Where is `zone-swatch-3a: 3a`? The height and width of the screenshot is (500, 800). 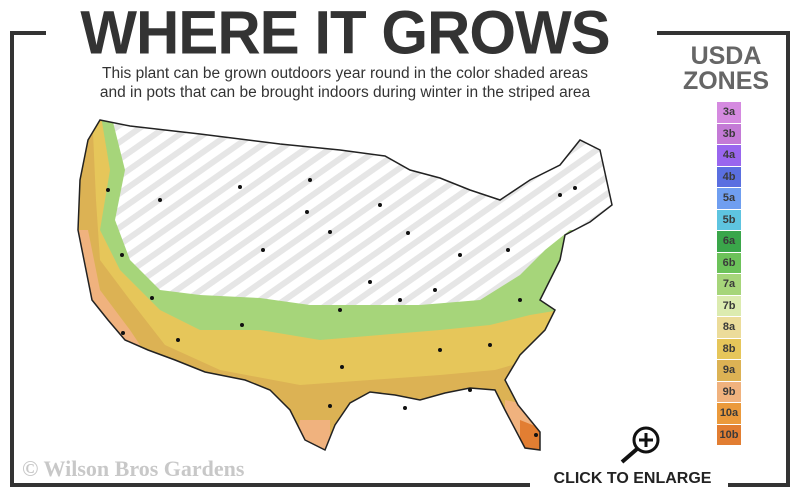
zone-swatch-3a: 3a is located at coordinates (729, 113).